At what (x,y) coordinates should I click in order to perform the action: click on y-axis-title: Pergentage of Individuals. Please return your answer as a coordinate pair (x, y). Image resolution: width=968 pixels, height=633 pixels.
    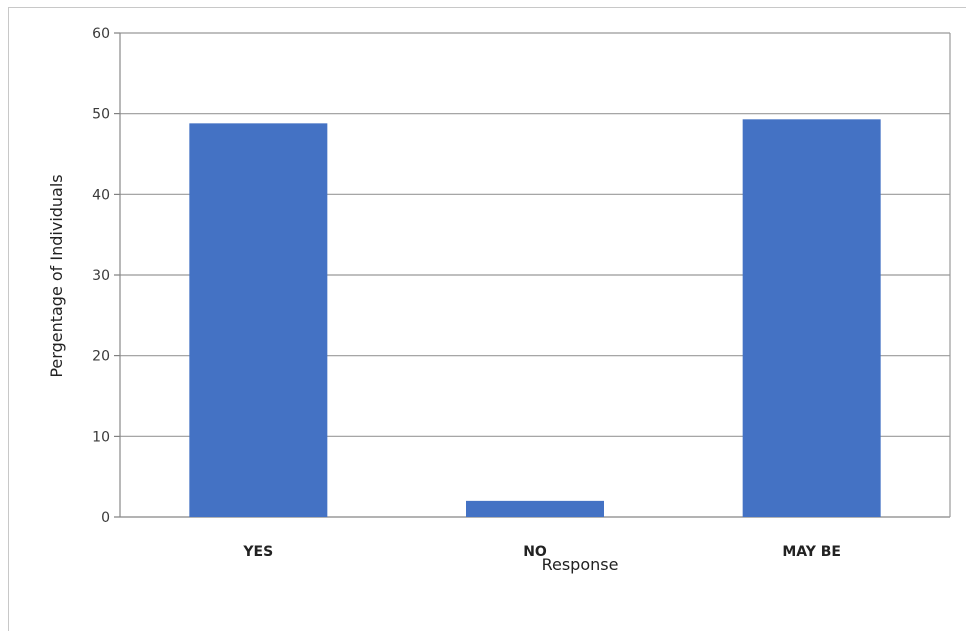
    Looking at the image, I should click on (56, 275).